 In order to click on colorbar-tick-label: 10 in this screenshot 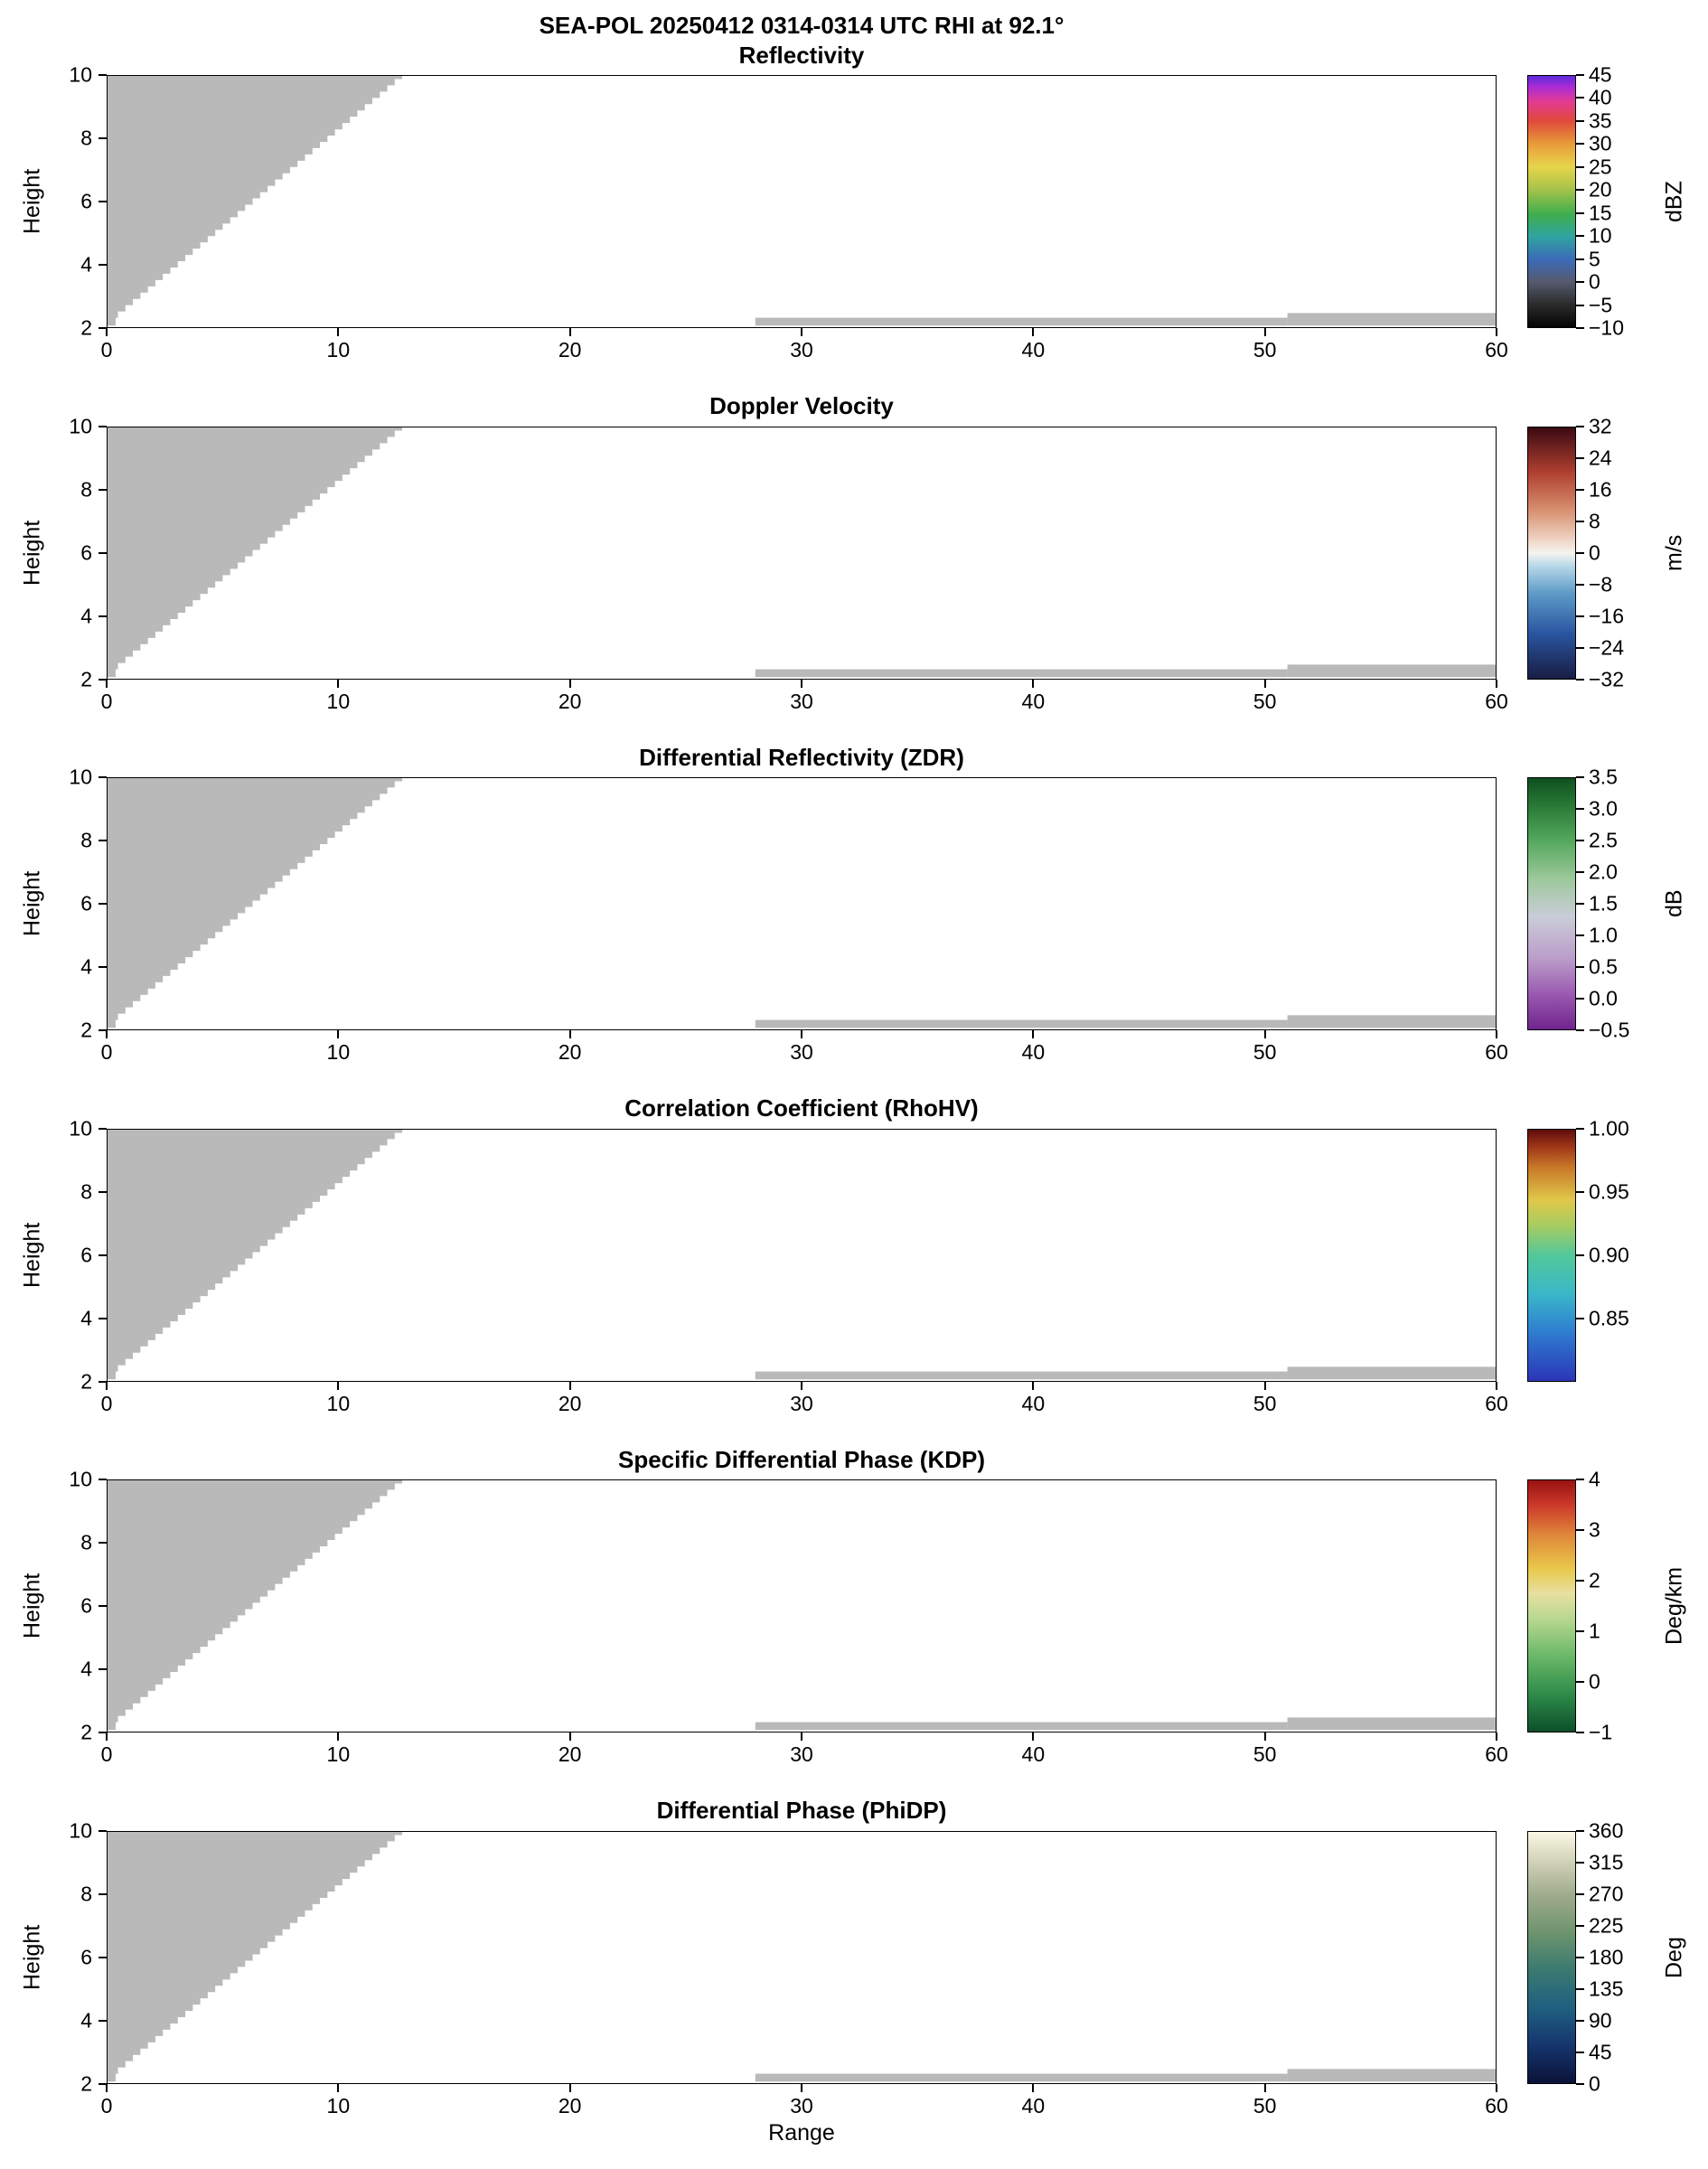, I will do `click(1600, 236)`.